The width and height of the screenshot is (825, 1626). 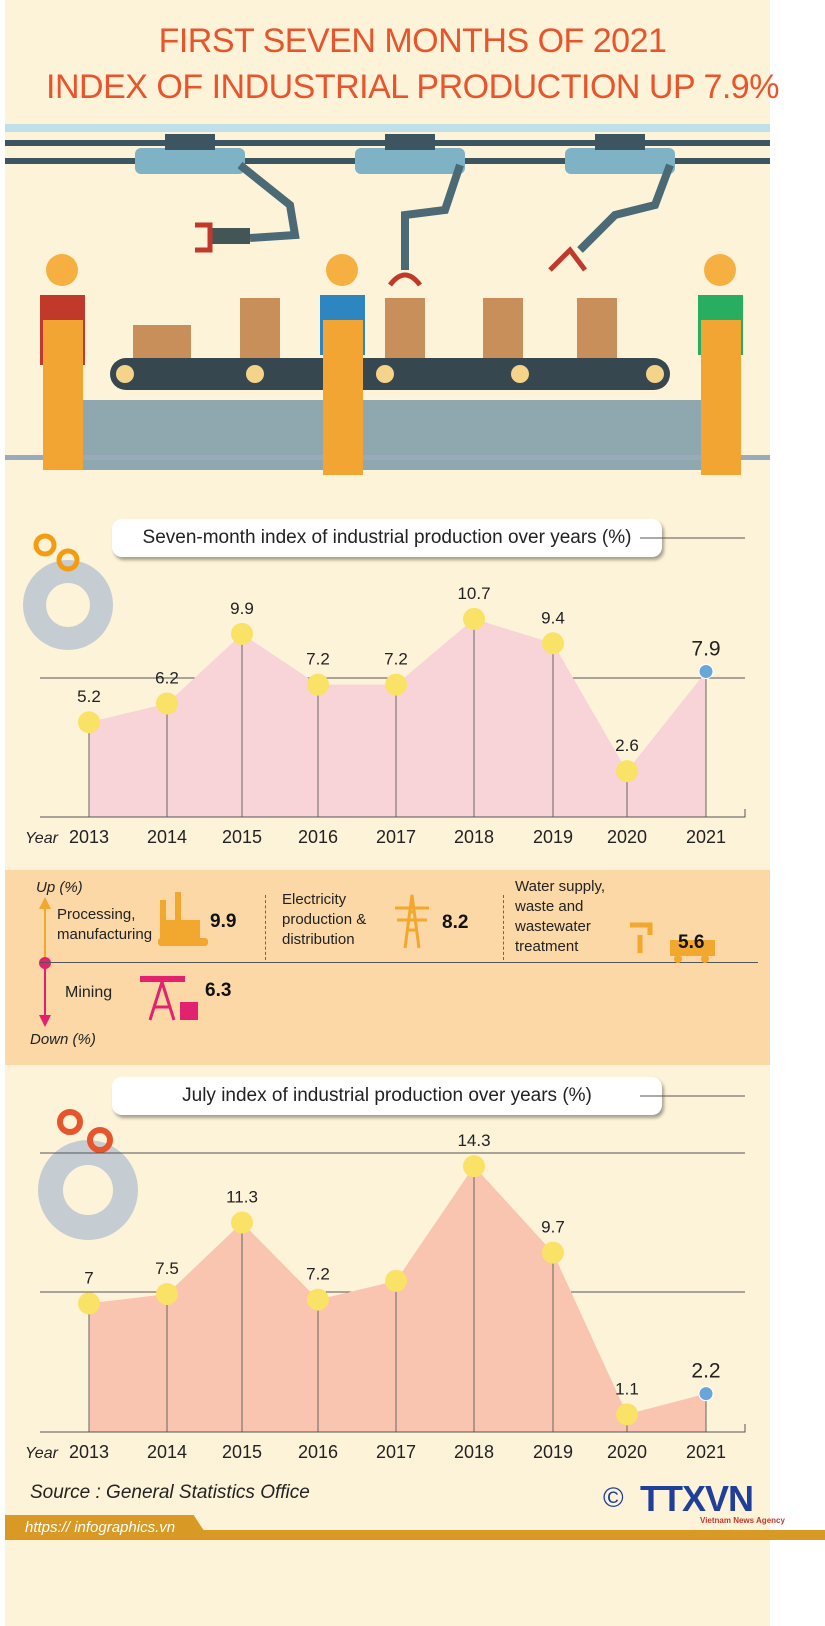 I want to click on title-line-1: FIRST SEVEN MONTHS OF 2021, so click(x=412, y=41).